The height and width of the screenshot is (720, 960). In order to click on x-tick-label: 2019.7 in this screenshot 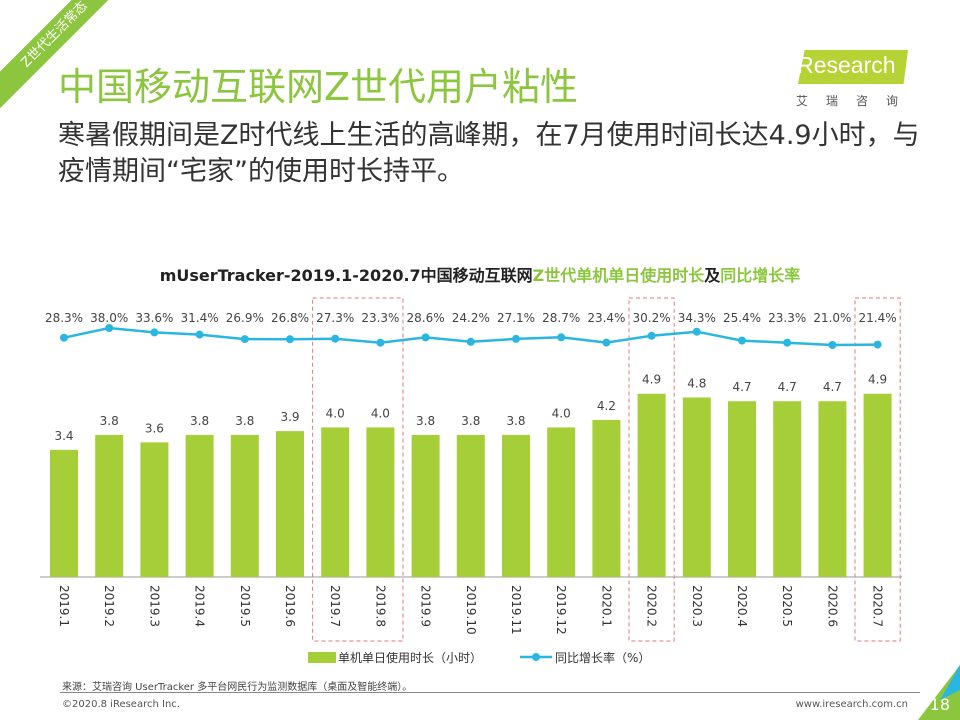, I will do `click(335, 606)`.